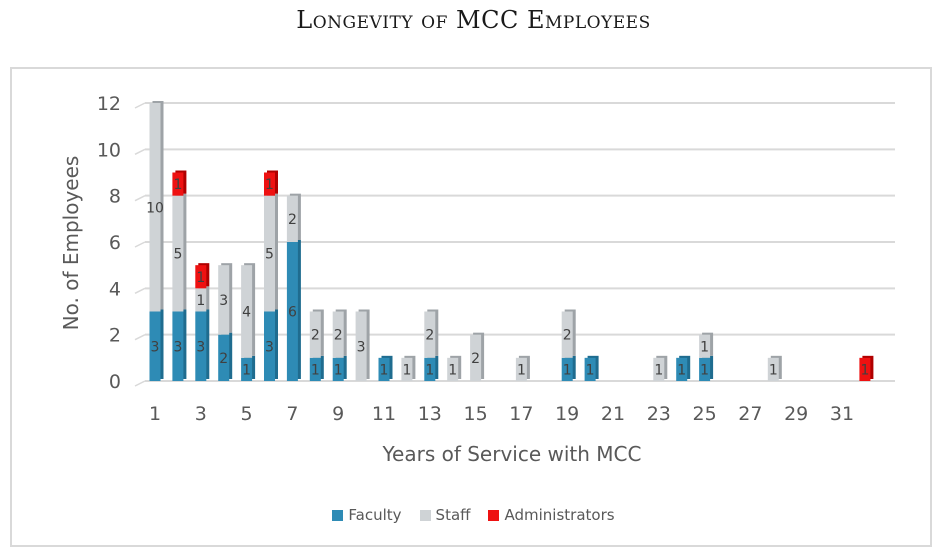  Describe the element at coordinates (842, 414) in the screenshot. I see `x-tick-label: 31` at that location.